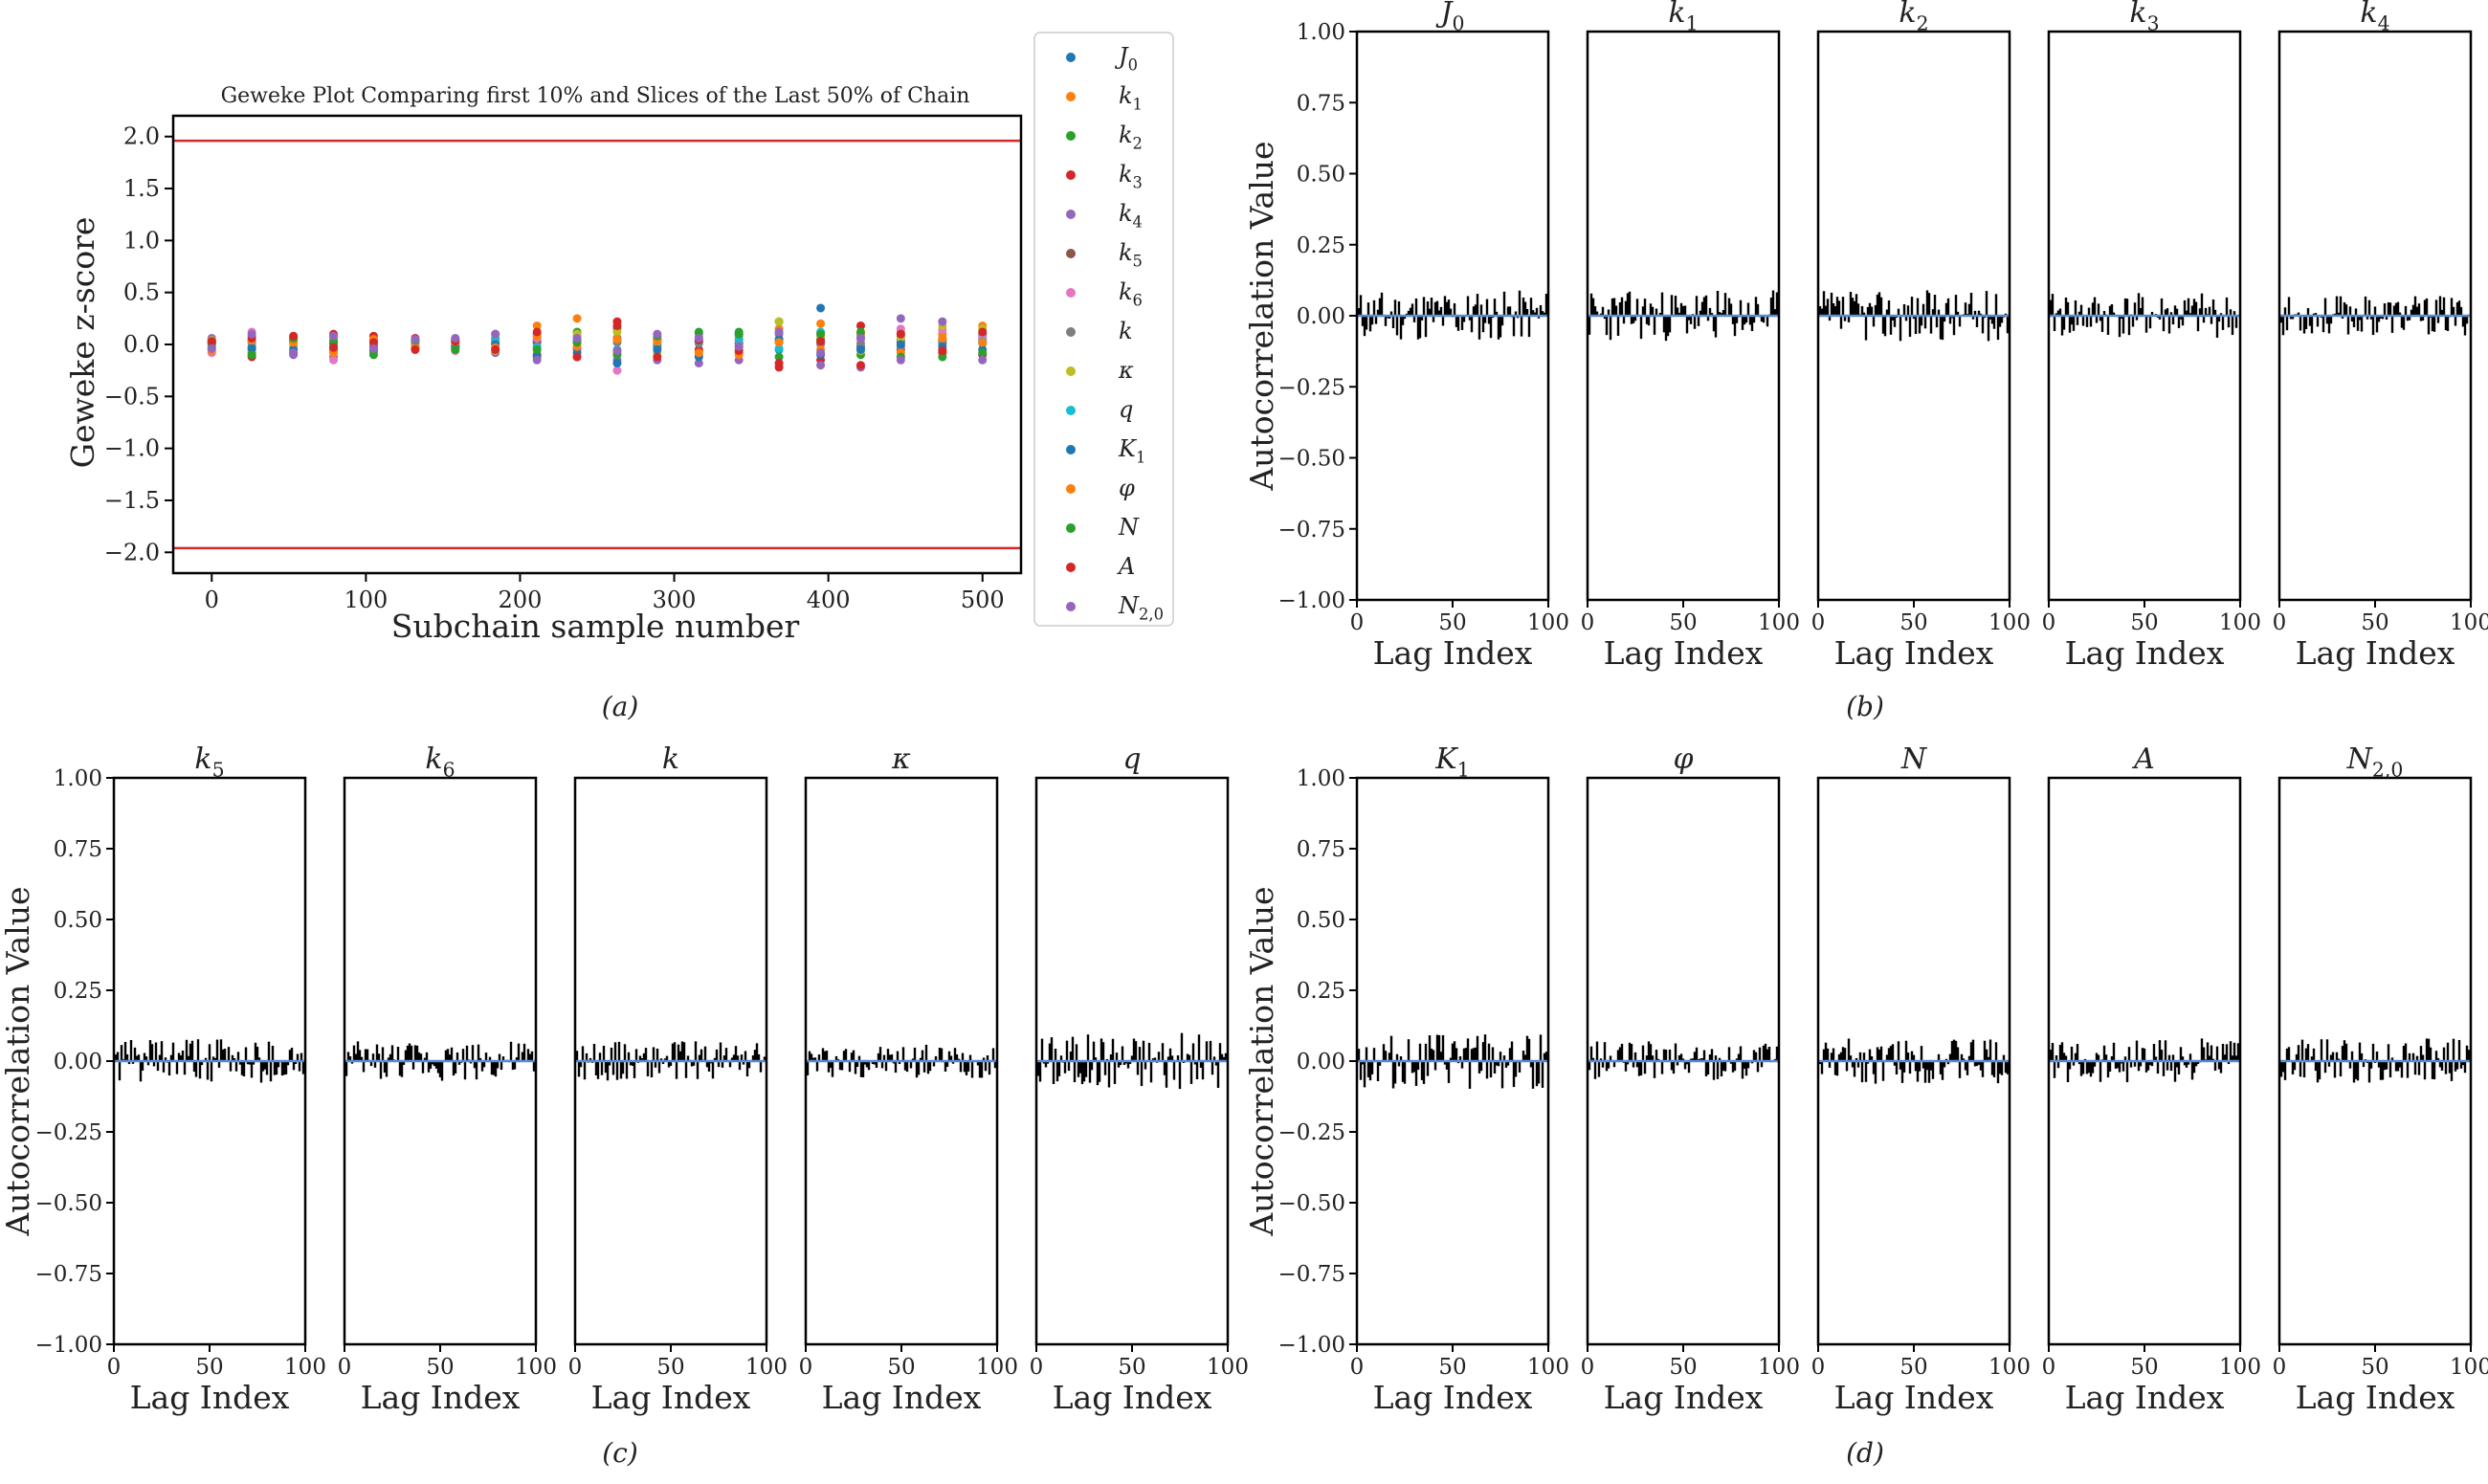 This screenshot has width=2488, height=1484. What do you see at coordinates (1131, 176) in the screenshot?
I see `legend-label: k3` at bounding box center [1131, 176].